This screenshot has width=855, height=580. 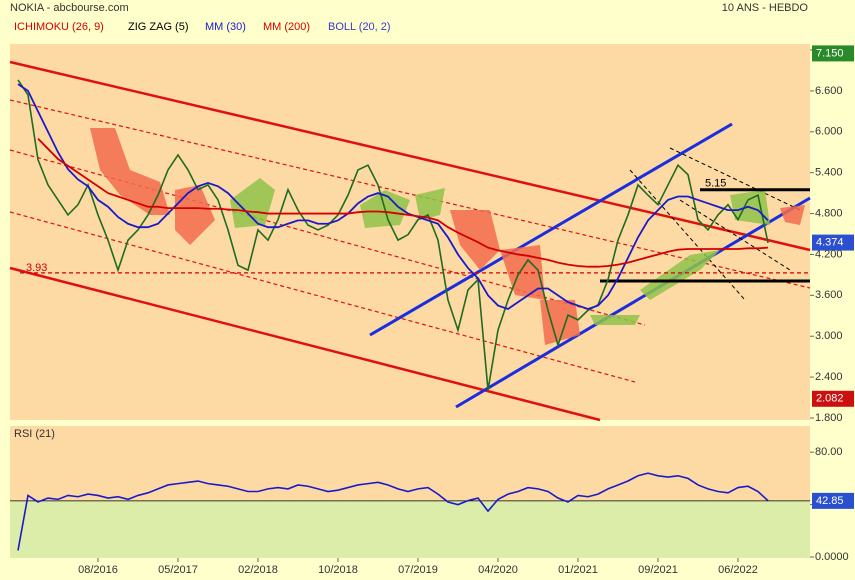 What do you see at coordinates (418, 570) in the screenshot?
I see `x-tick-label: 07/2019` at bounding box center [418, 570].